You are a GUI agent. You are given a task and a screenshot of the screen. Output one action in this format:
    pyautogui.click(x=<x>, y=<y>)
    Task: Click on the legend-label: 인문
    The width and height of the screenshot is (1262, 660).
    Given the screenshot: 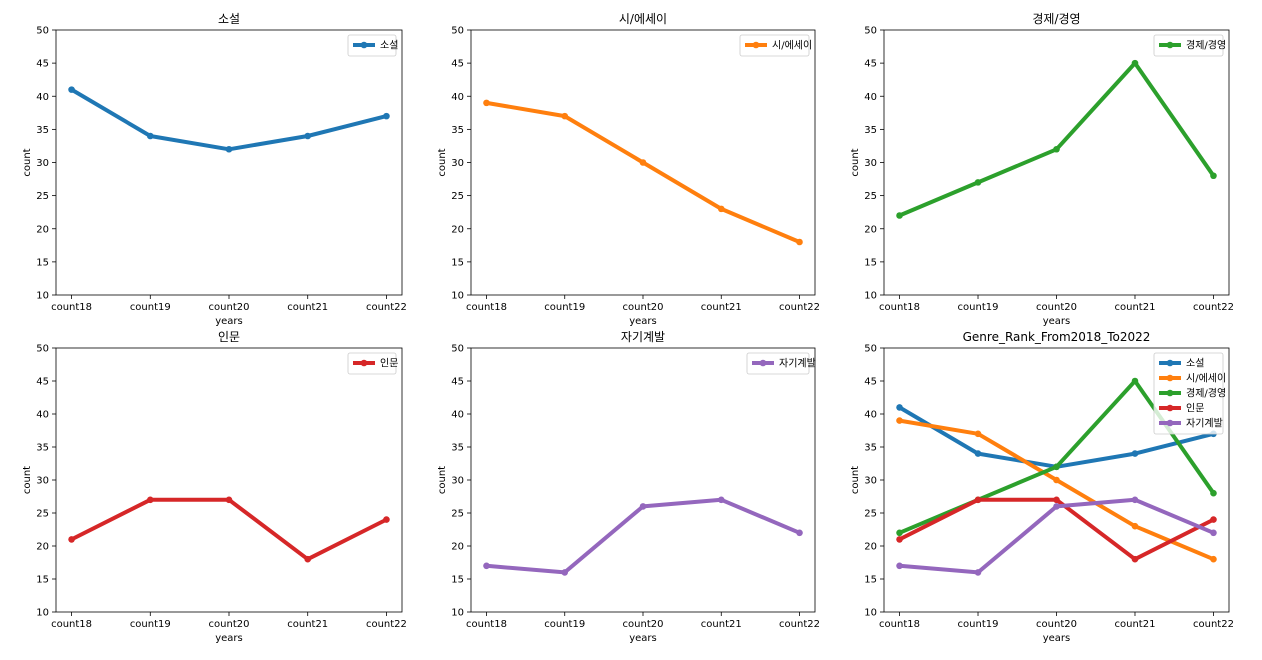 What is the action you would take?
    pyautogui.click(x=389, y=364)
    